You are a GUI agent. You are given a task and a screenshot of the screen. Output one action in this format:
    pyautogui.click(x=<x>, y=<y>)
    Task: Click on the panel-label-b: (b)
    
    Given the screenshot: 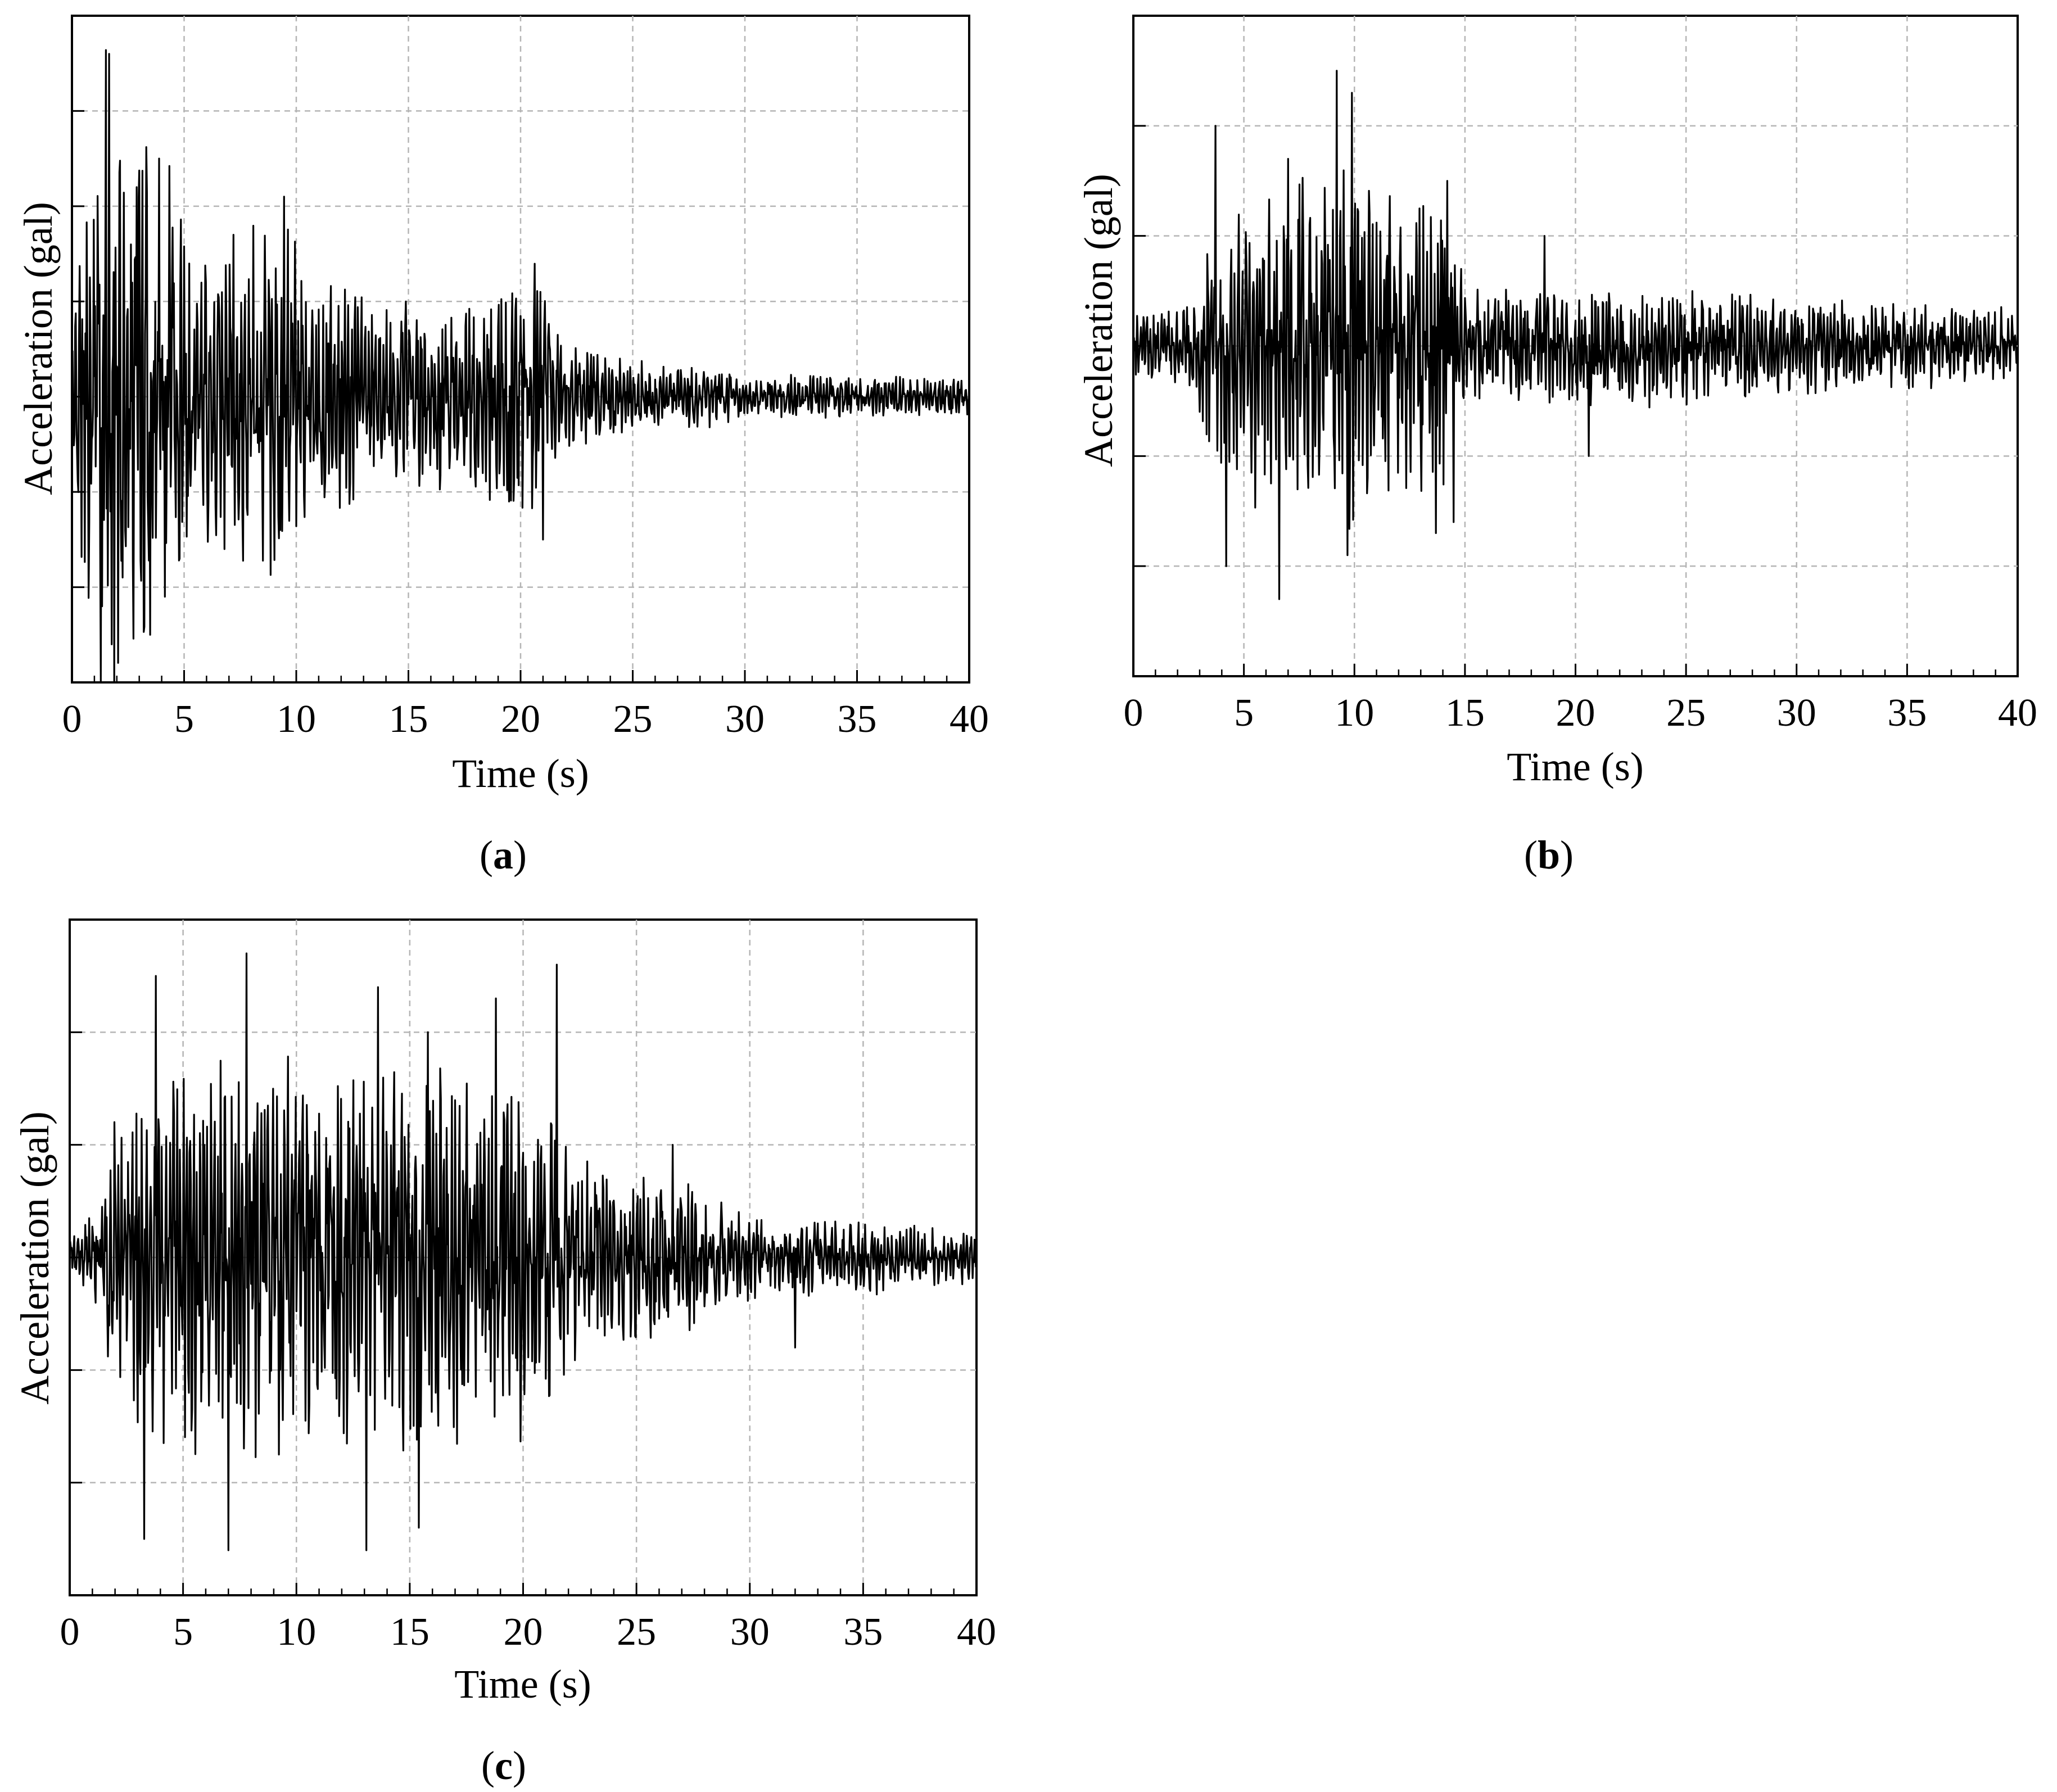 What is the action you would take?
    pyautogui.click(x=1549, y=854)
    